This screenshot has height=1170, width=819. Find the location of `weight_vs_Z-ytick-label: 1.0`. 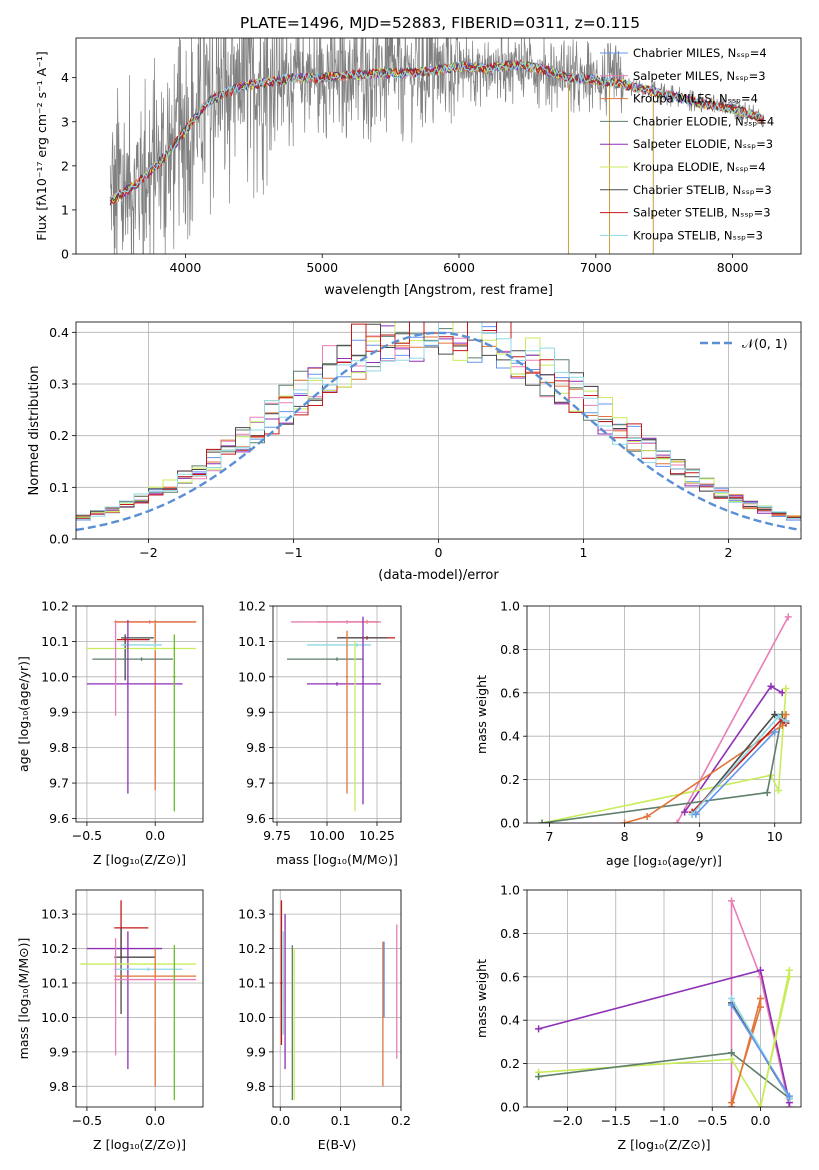

weight_vs_Z-ytick-label: 1.0 is located at coordinates (510, 890).